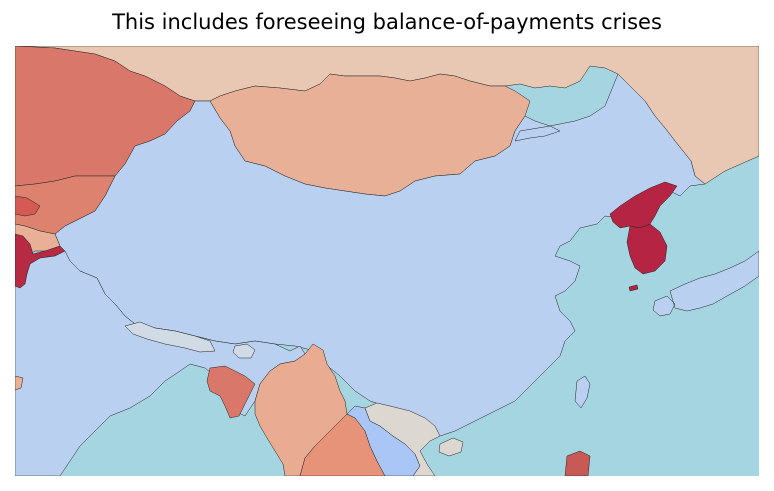 The height and width of the screenshot is (491, 774). What do you see at coordinates (647, 249) in the screenshot?
I see `south-korea` at bounding box center [647, 249].